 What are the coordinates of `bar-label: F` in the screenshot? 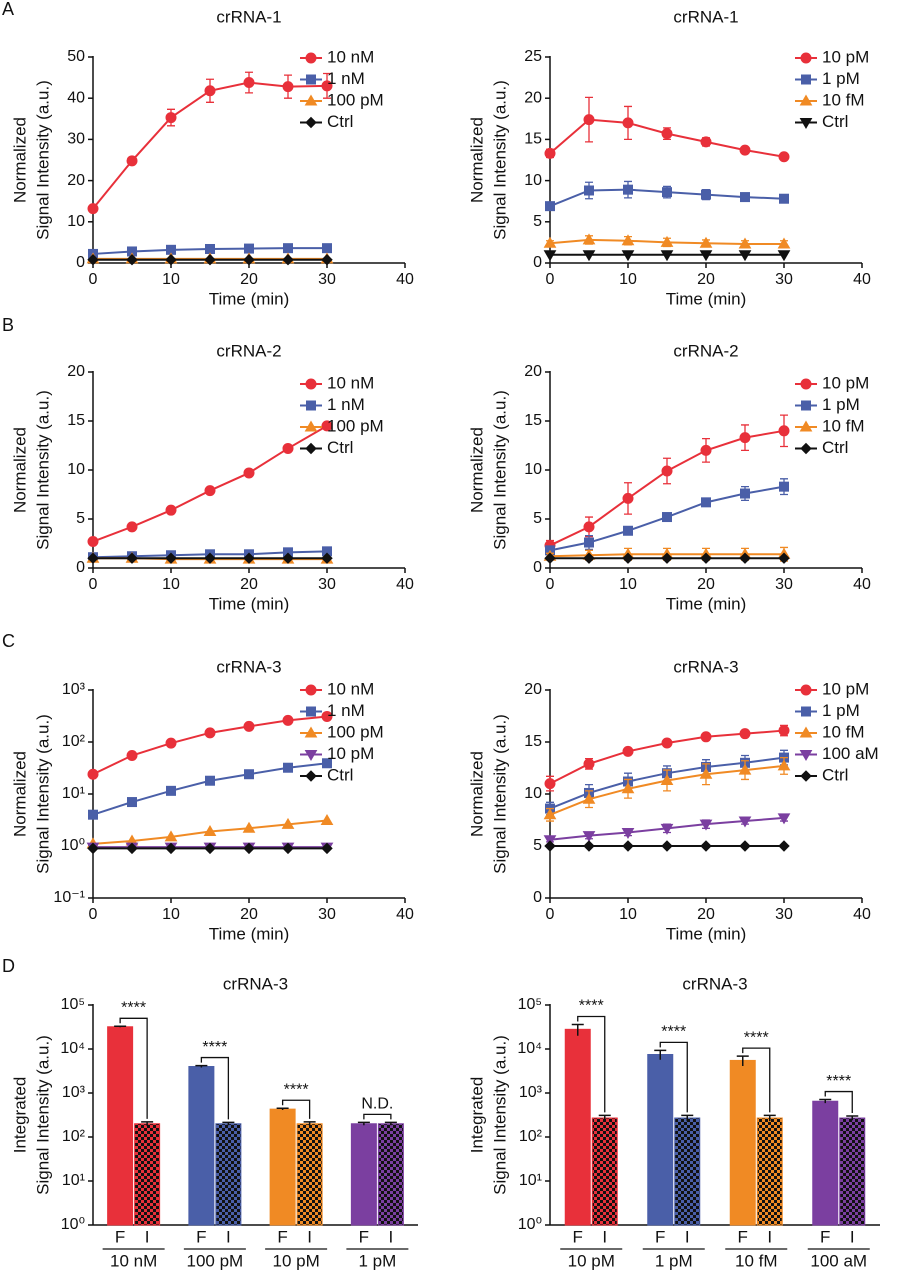 It's located at (282, 1236).